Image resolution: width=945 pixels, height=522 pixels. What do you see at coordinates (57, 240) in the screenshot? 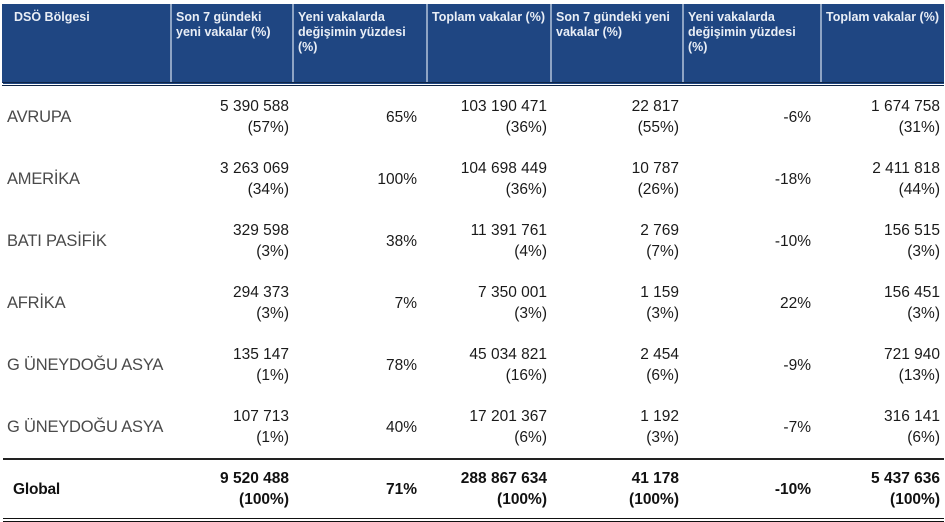
I see `region-name: BATI PASİFİK` at bounding box center [57, 240].